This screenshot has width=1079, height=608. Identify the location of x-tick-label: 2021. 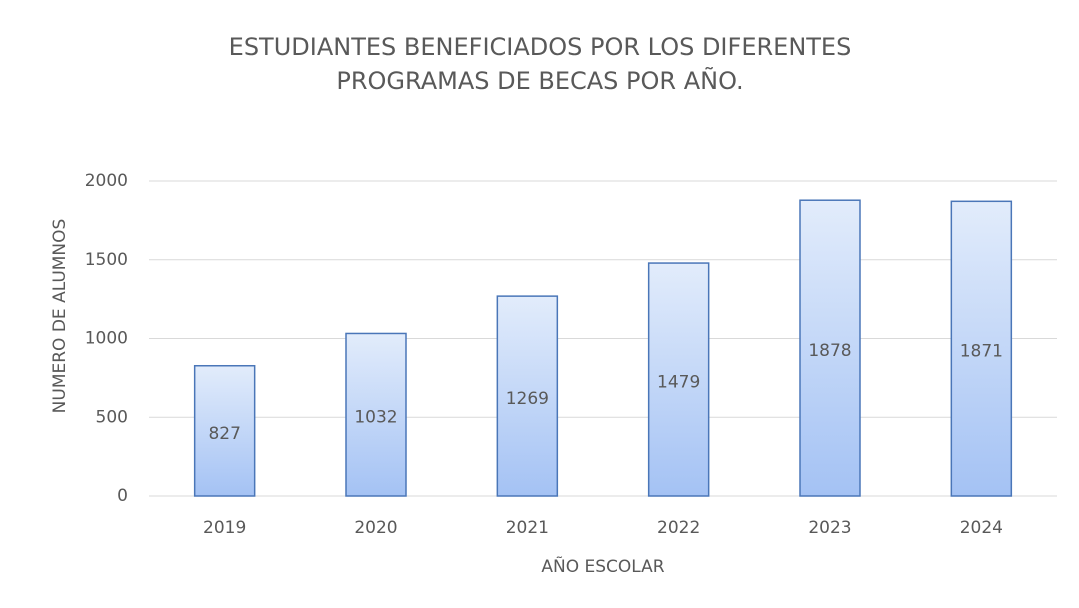
(527, 528).